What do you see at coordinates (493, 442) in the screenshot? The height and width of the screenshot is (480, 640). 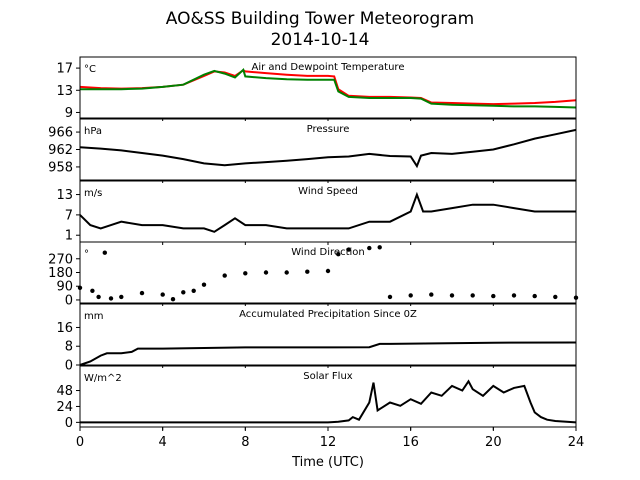 I see `x-tick-label: 20` at bounding box center [493, 442].